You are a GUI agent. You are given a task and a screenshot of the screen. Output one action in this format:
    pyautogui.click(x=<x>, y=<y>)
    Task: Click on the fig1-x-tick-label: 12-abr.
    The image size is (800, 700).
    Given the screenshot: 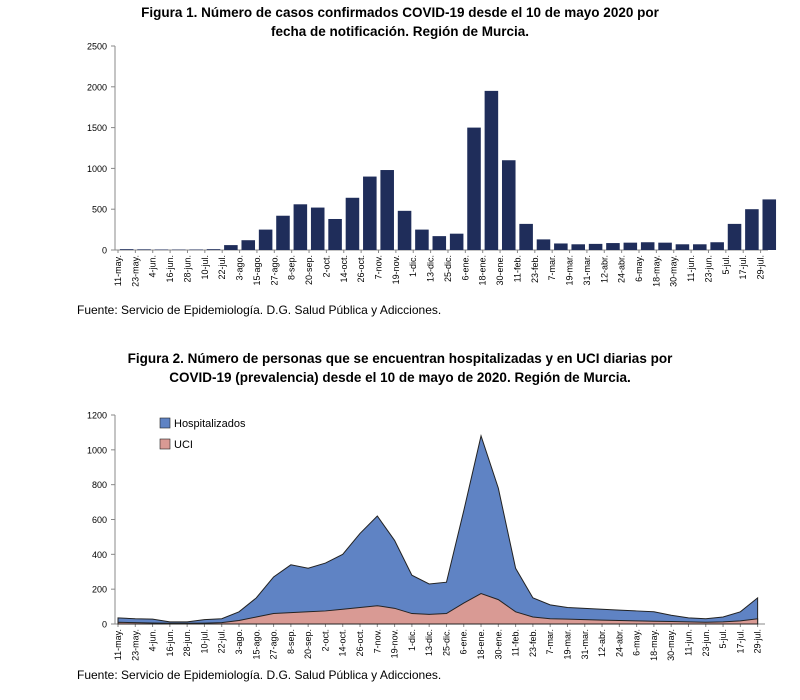 What is the action you would take?
    pyautogui.click(x=604, y=269)
    